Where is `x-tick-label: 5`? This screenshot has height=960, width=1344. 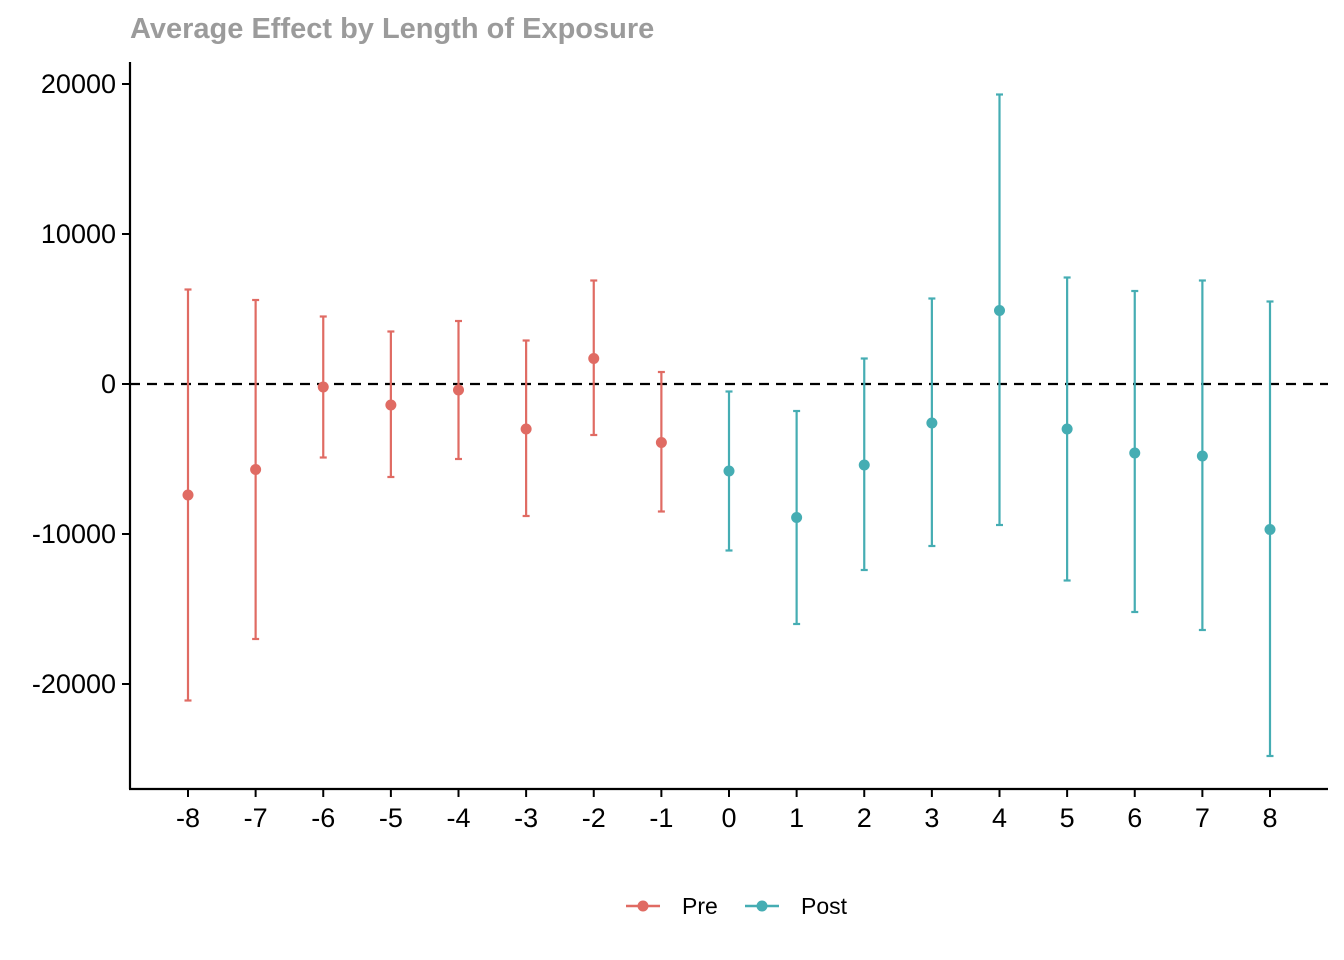
x-tick-label: 5 is located at coordinates (1067, 818).